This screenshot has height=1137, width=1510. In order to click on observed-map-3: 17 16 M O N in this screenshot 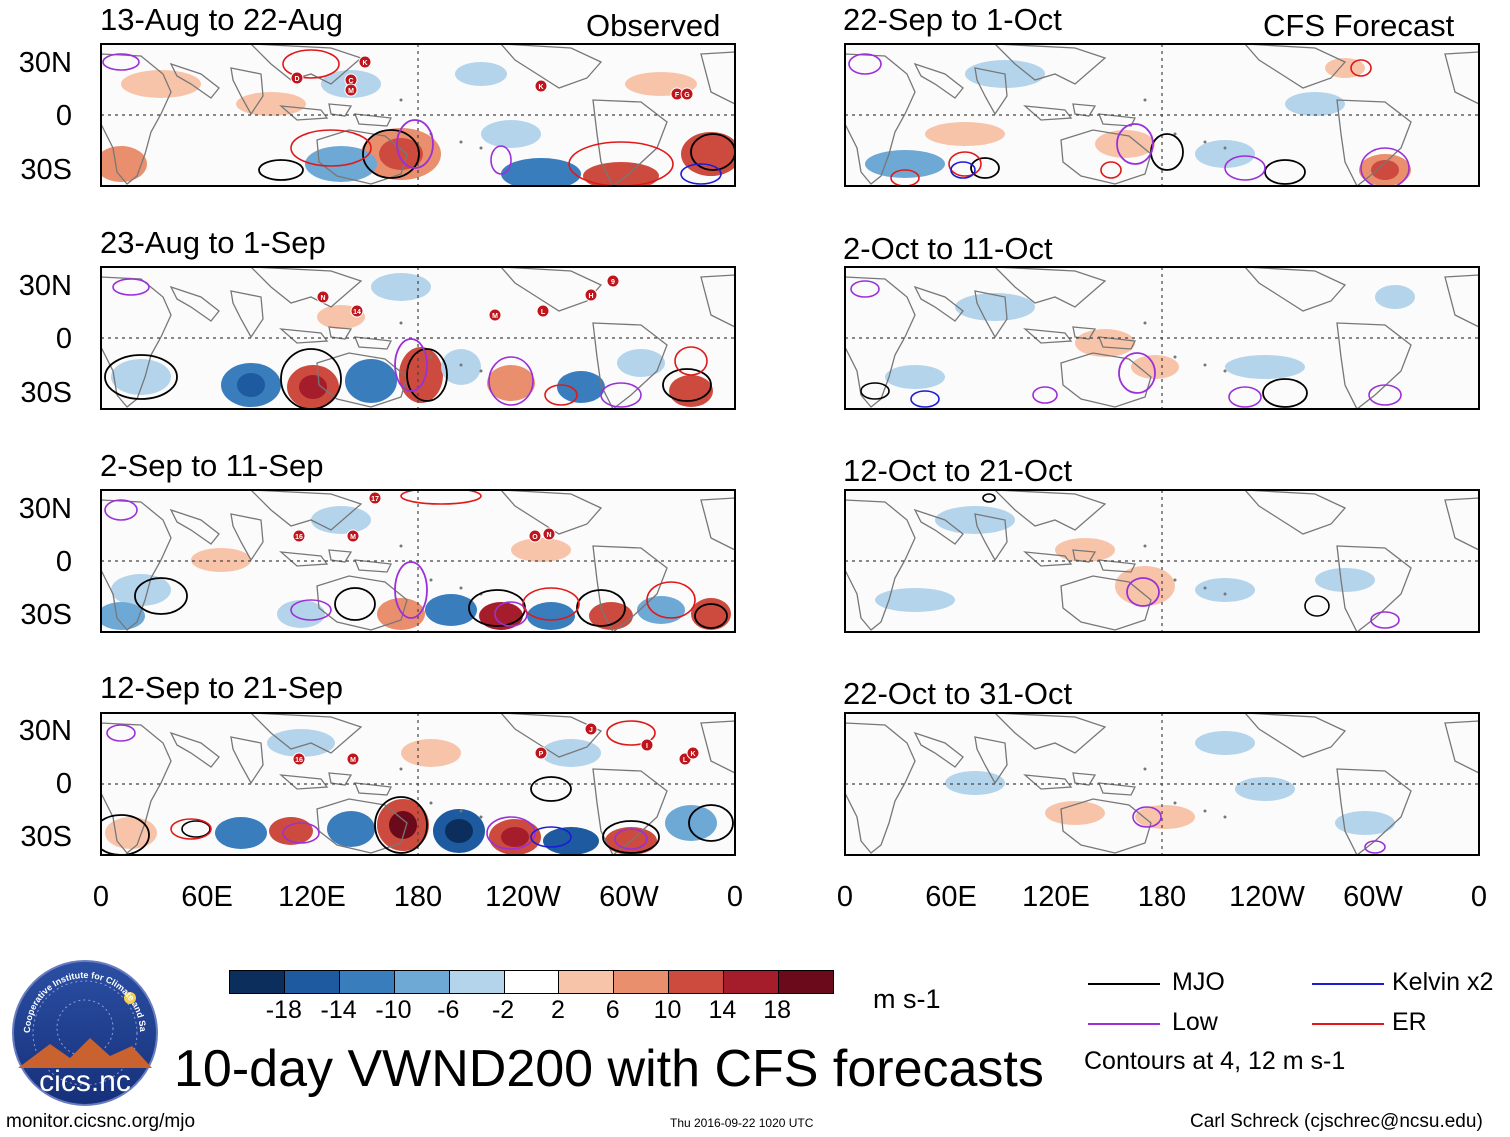, I will do `click(418, 561)`.